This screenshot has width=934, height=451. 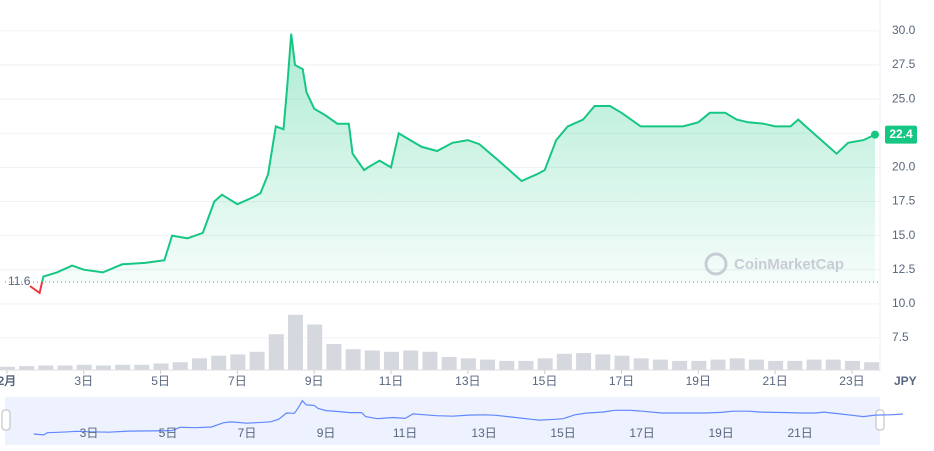 What do you see at coordinates (468, 417) in the screenshot?
I see `navigator-line` at bounding box center [468, 417].